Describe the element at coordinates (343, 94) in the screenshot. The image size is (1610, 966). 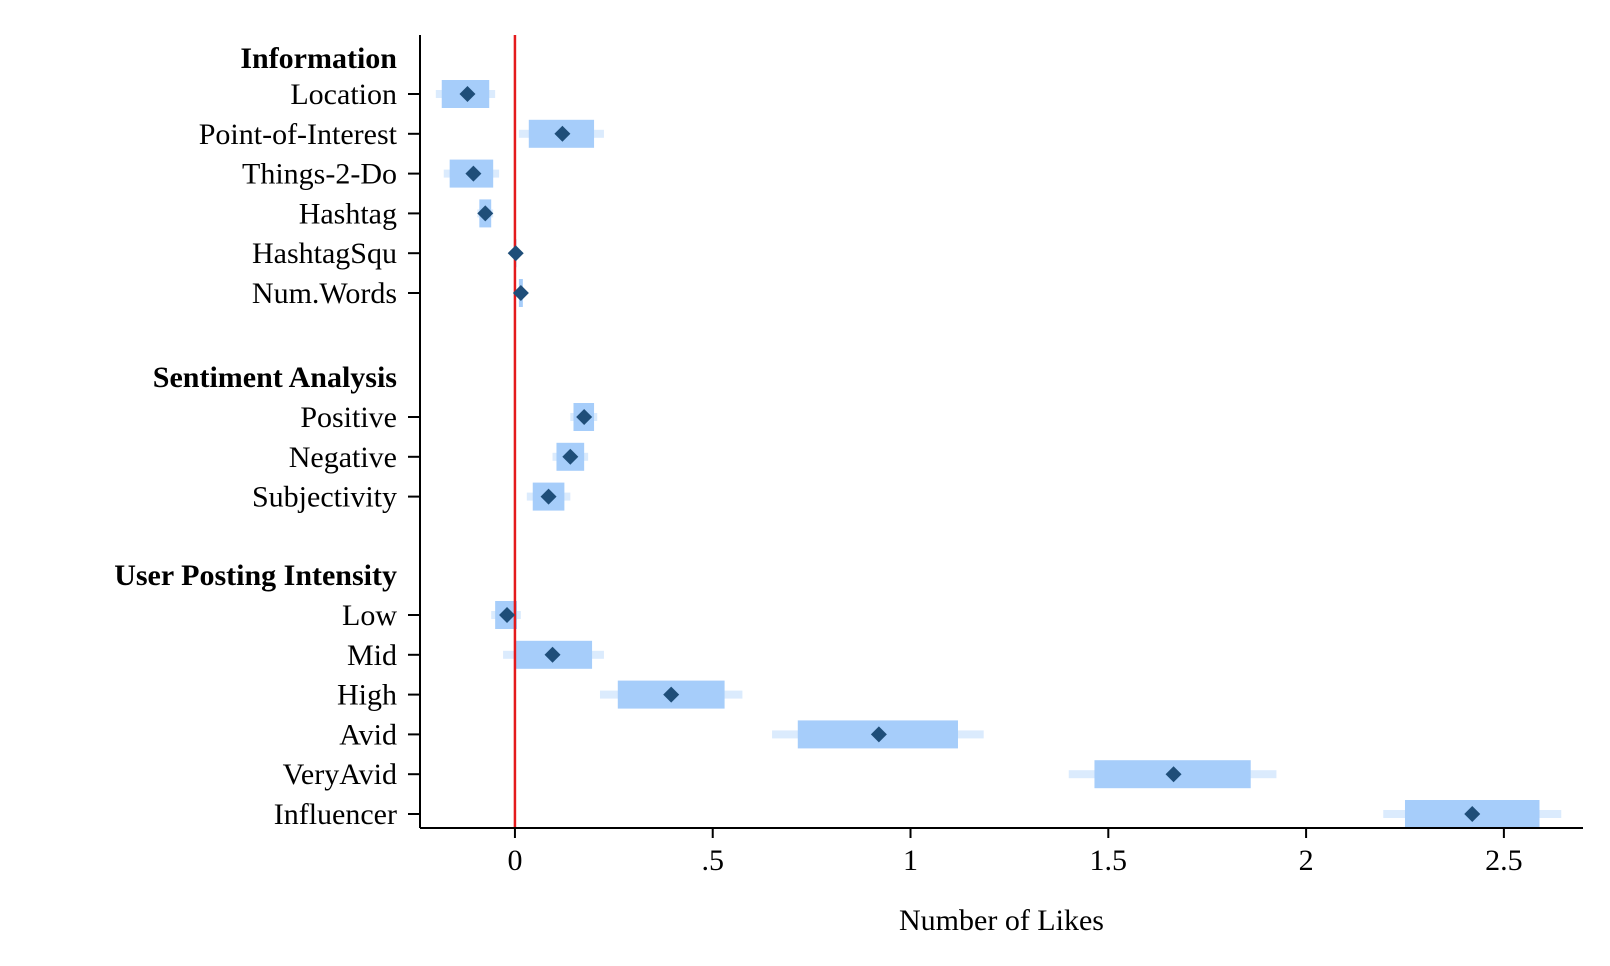
I see `category-label: Location` at that location.